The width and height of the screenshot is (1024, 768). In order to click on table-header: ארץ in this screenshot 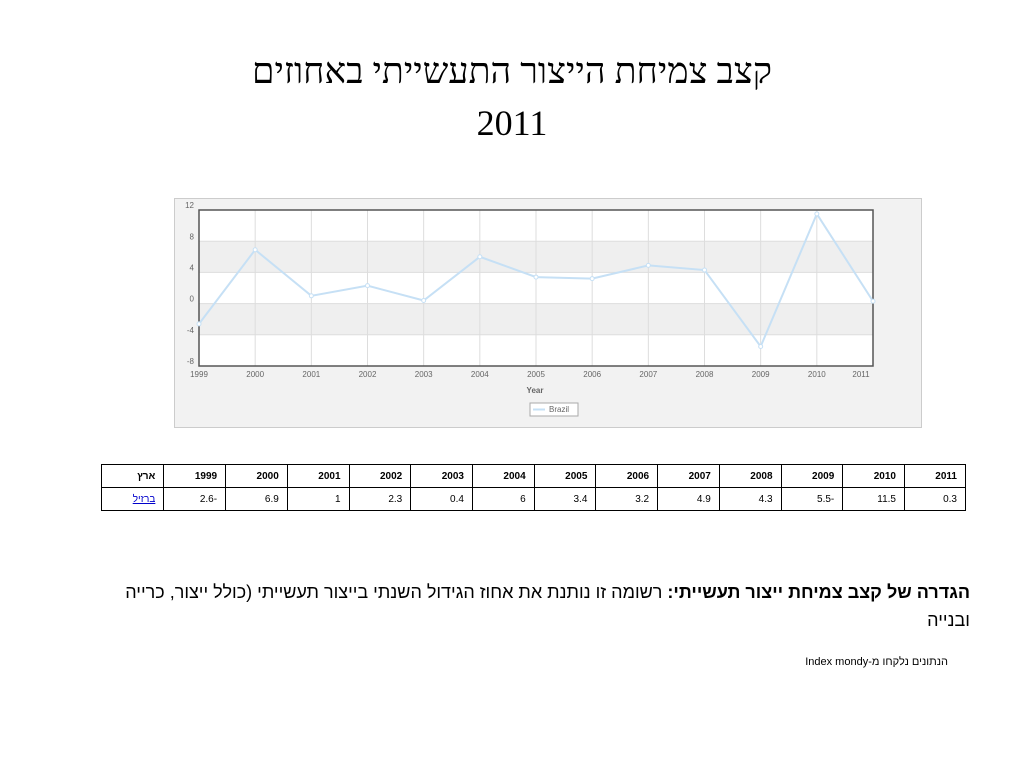, I will do `click(132, 476)`.